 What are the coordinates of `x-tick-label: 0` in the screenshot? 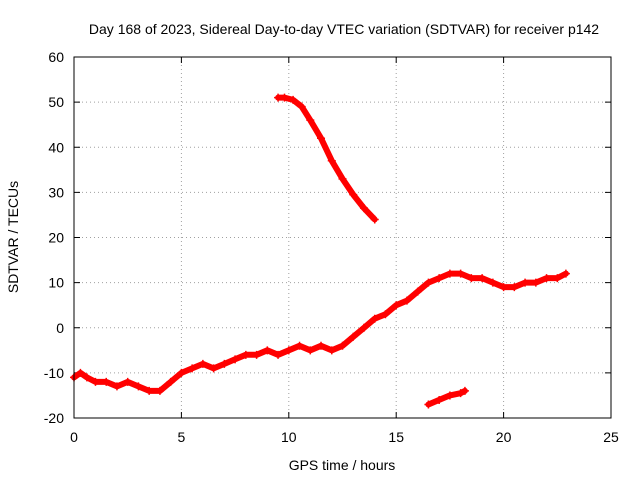 It's located at (74, 437).